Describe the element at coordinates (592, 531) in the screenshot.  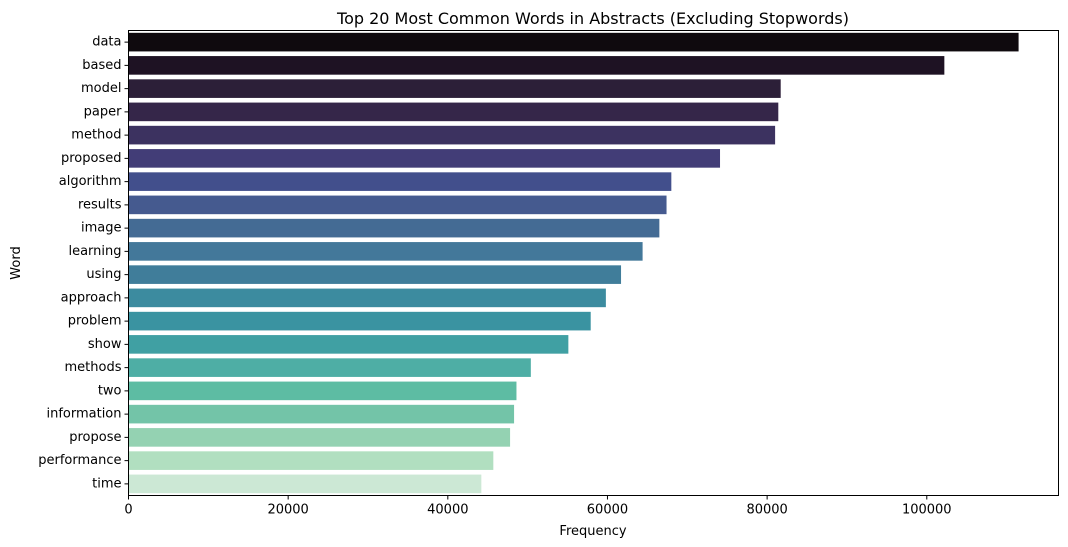
I see `x-axis-label: Frequency` at that location.